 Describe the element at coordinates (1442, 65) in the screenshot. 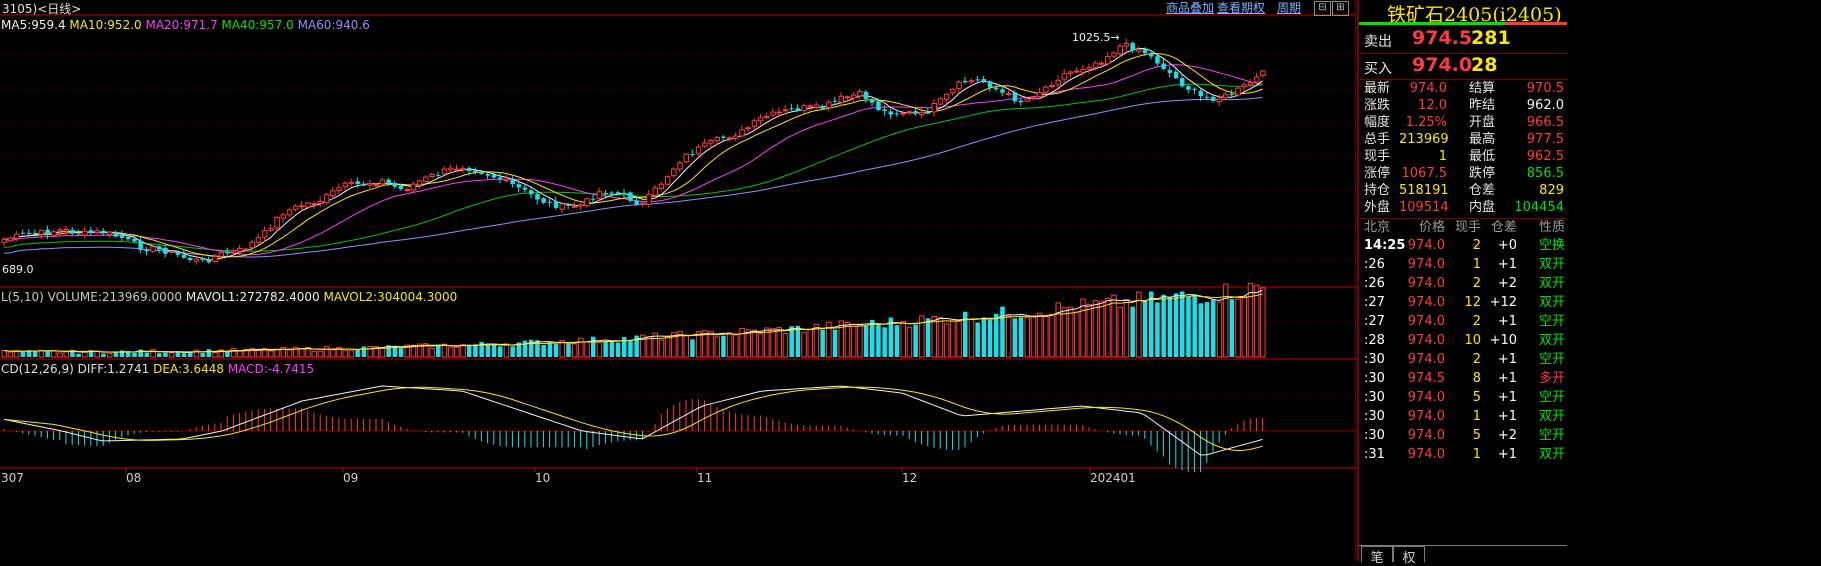

I see `buy-price: 974.0` at that location.